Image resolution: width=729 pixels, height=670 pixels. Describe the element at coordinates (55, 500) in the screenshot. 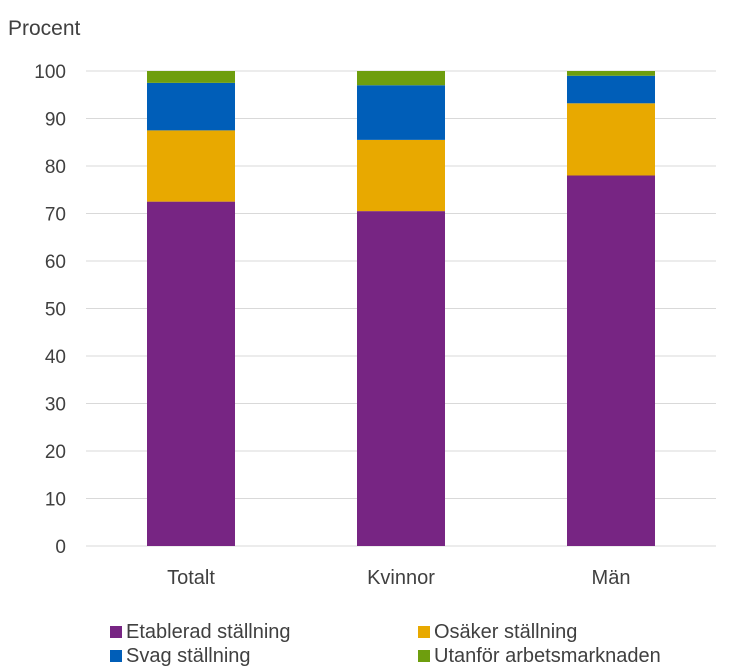

I see `y-tick-label: 10` at that location.